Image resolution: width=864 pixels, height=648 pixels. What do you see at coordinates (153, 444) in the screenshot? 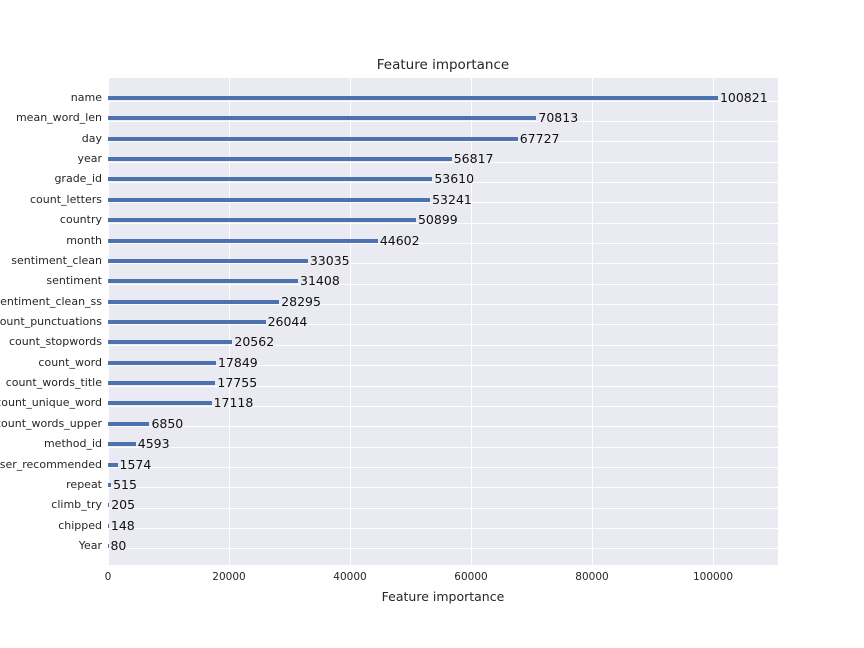
I see `value-label: 4593` at bounding box center [153, 444].